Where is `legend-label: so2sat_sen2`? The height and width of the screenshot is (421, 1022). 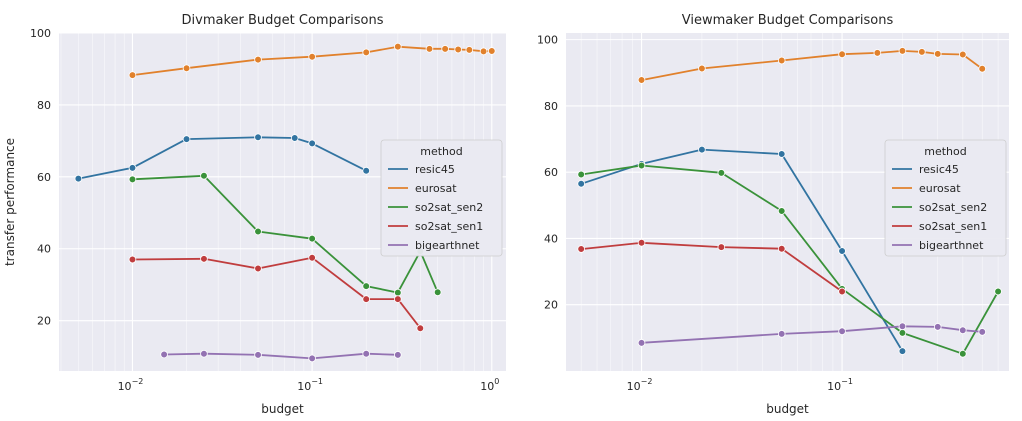
legend-label: so2sat_sen2 is located at coordinates (449, 207).